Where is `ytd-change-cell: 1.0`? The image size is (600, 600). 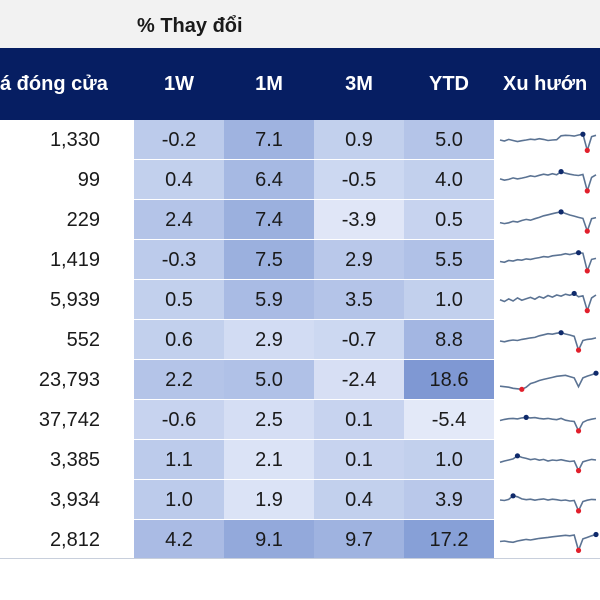 ytd-change-cell: 1.0 is located at coordinates (449, 460).